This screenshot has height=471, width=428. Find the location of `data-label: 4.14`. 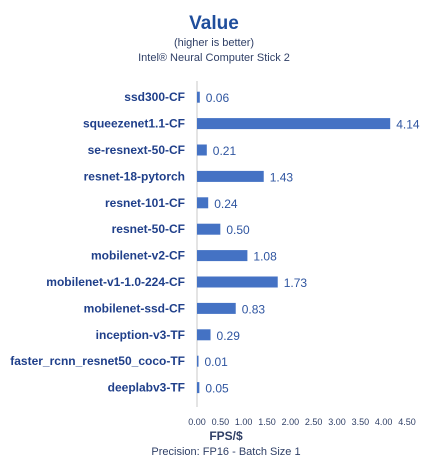

data-label: 4.14 is located at coordinates (408, 125).